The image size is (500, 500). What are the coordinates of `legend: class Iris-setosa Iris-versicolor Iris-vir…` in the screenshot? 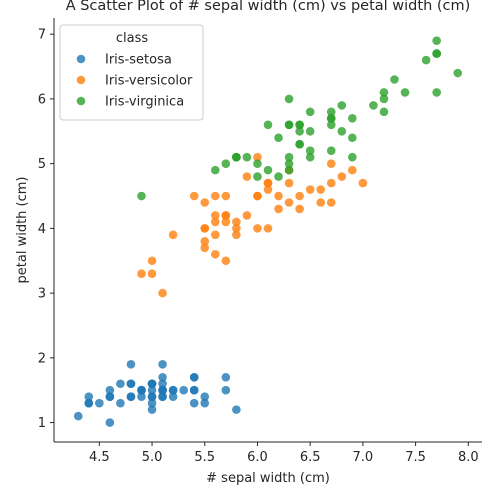 It's located at (131, 72).